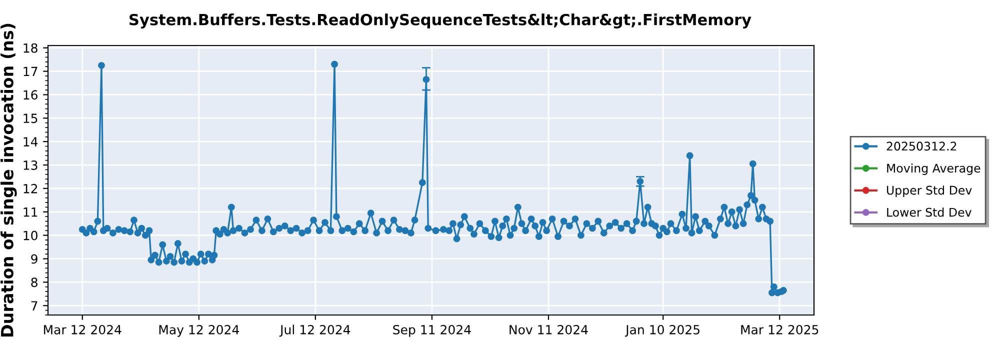  I want to click on y-tick-label: 12, so click(31, 189).